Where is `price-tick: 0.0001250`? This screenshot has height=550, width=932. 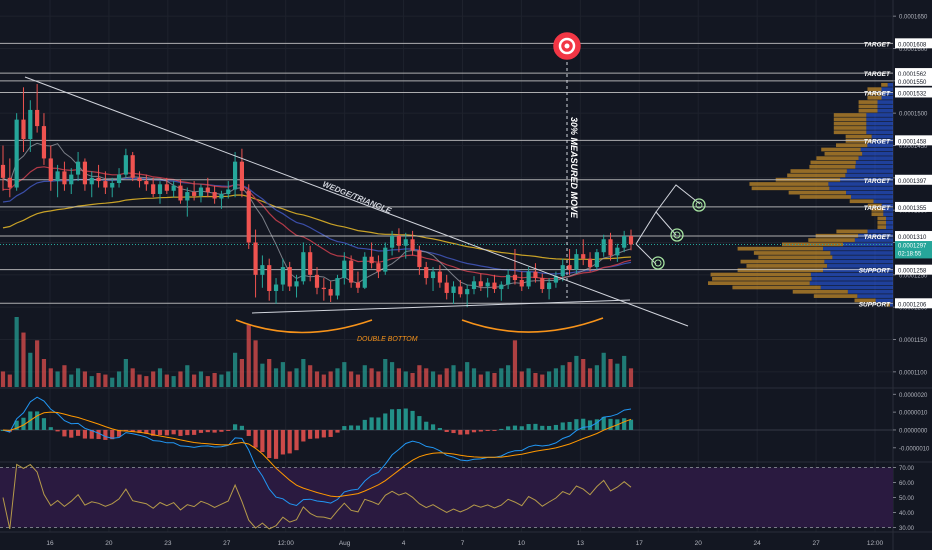 price-tick: 0.0001250 is located at coordinates (913, 276).